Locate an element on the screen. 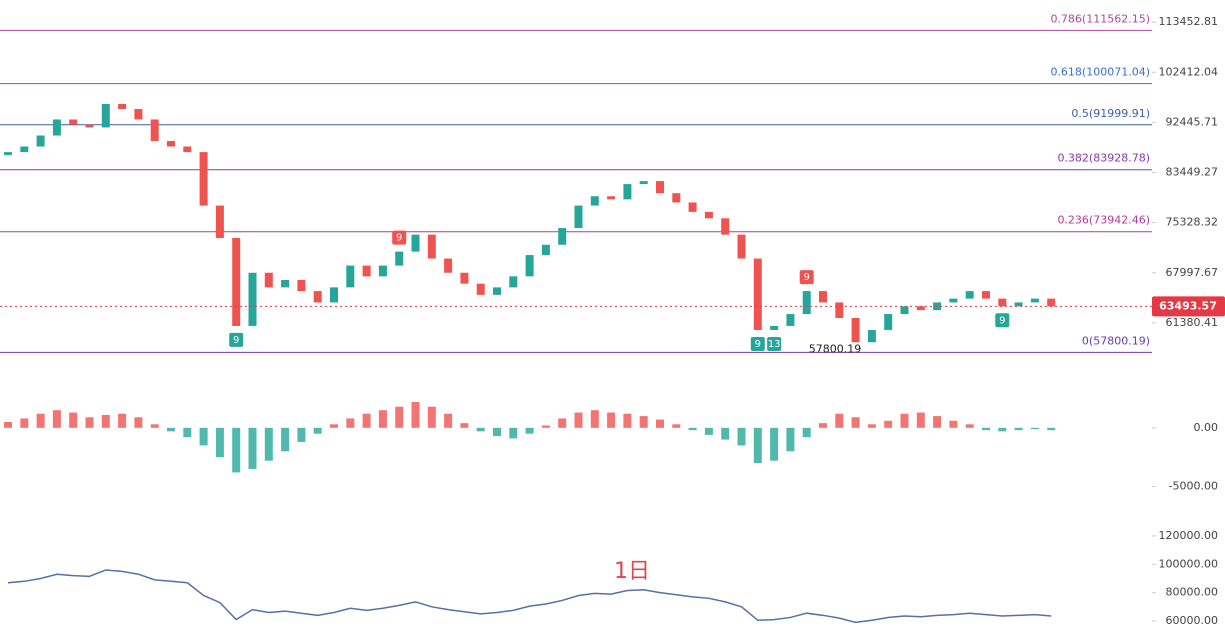  price-tag is located at coordinates (1188, 306).